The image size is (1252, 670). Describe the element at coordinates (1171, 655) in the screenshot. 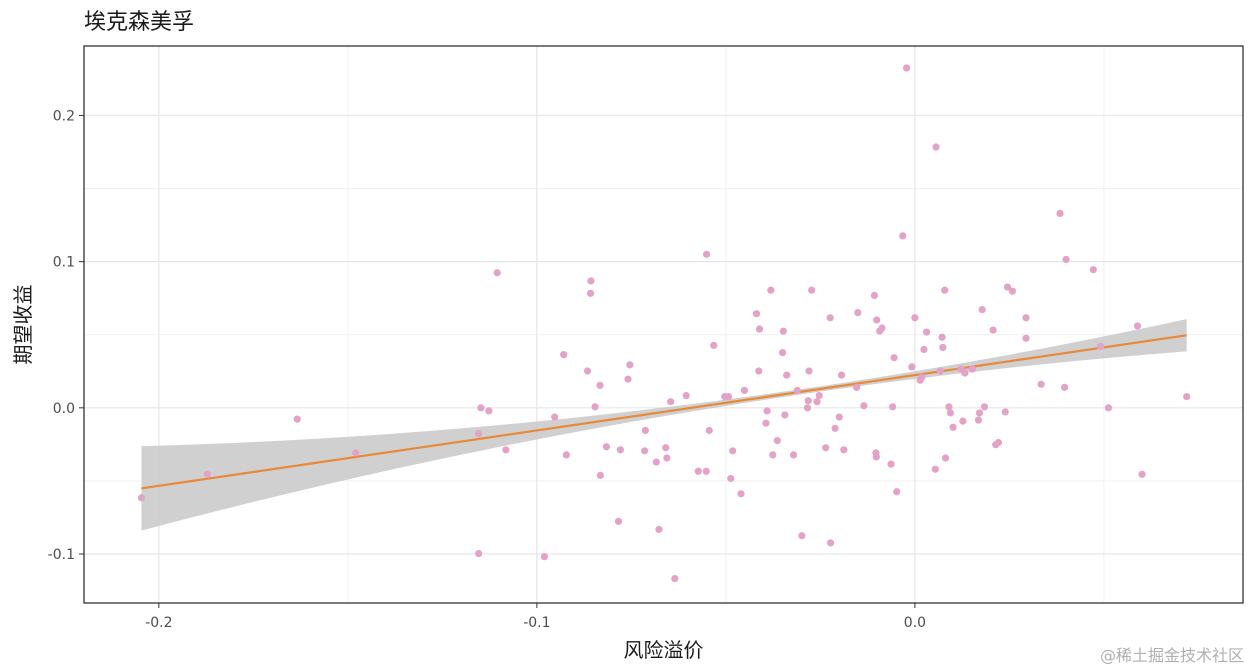

I see `watermark: @稀土掘金技术社区` at that location.